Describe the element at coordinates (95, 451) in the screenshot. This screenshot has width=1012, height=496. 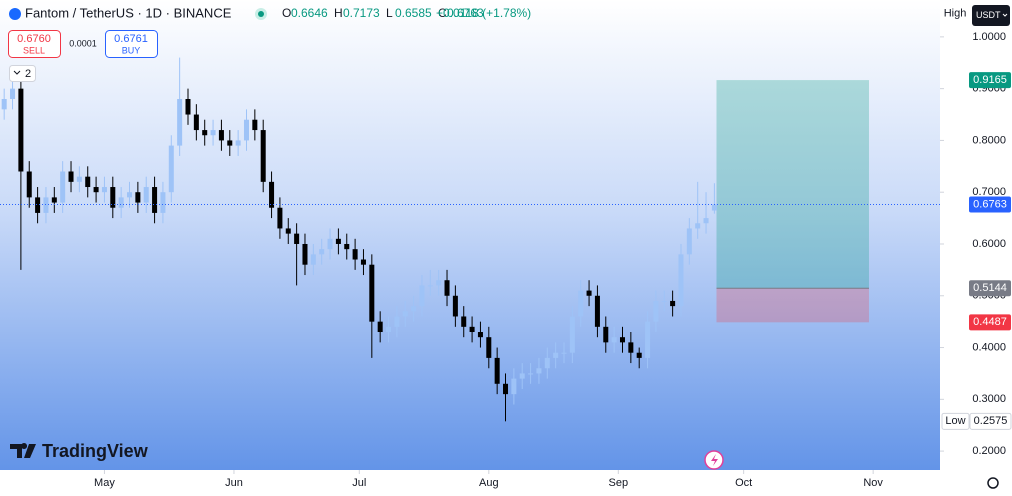
I see `logo: TradingView` at that location.